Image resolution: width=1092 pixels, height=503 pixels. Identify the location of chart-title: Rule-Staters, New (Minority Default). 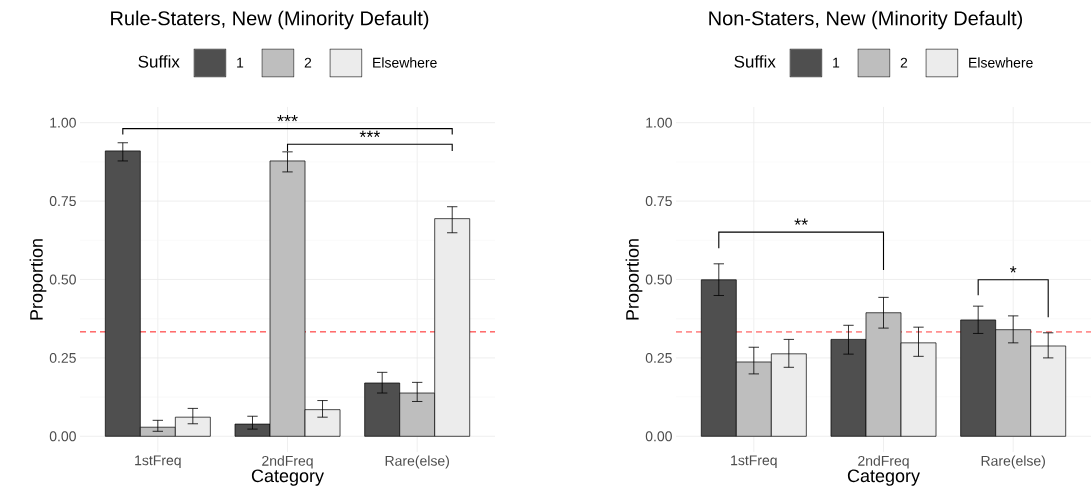
(270, 20).